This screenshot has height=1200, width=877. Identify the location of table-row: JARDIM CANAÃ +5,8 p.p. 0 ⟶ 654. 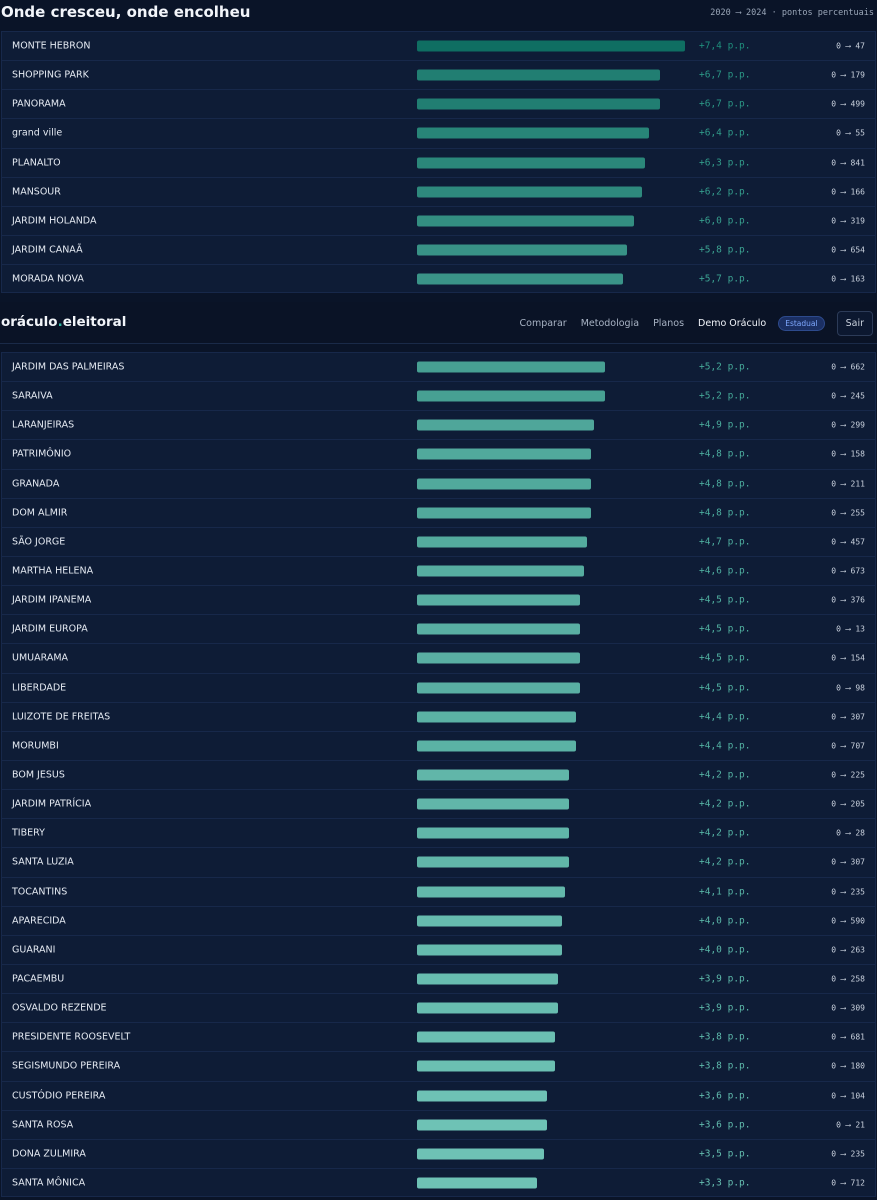
(438, 249).